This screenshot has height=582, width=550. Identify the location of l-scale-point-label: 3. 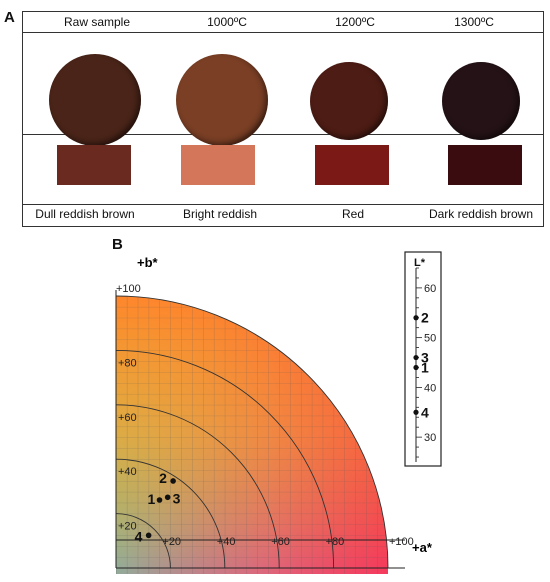
(425, 358).